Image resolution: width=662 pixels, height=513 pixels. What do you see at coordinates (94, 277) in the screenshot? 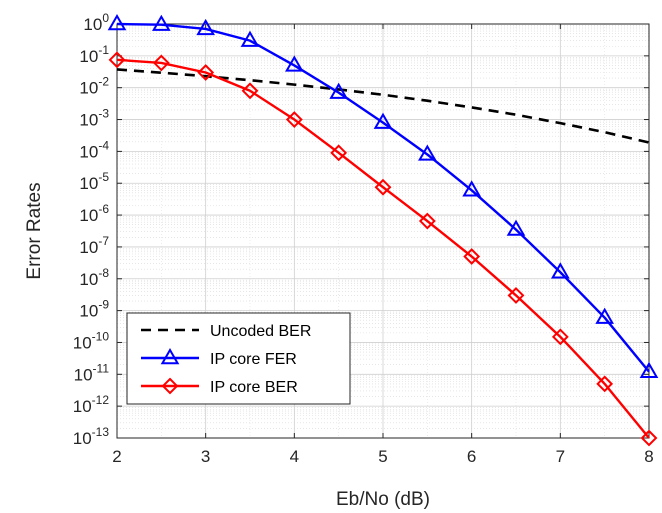
I see `y-tick-label: 10⁻⁸` at bounding box center [94, 277].